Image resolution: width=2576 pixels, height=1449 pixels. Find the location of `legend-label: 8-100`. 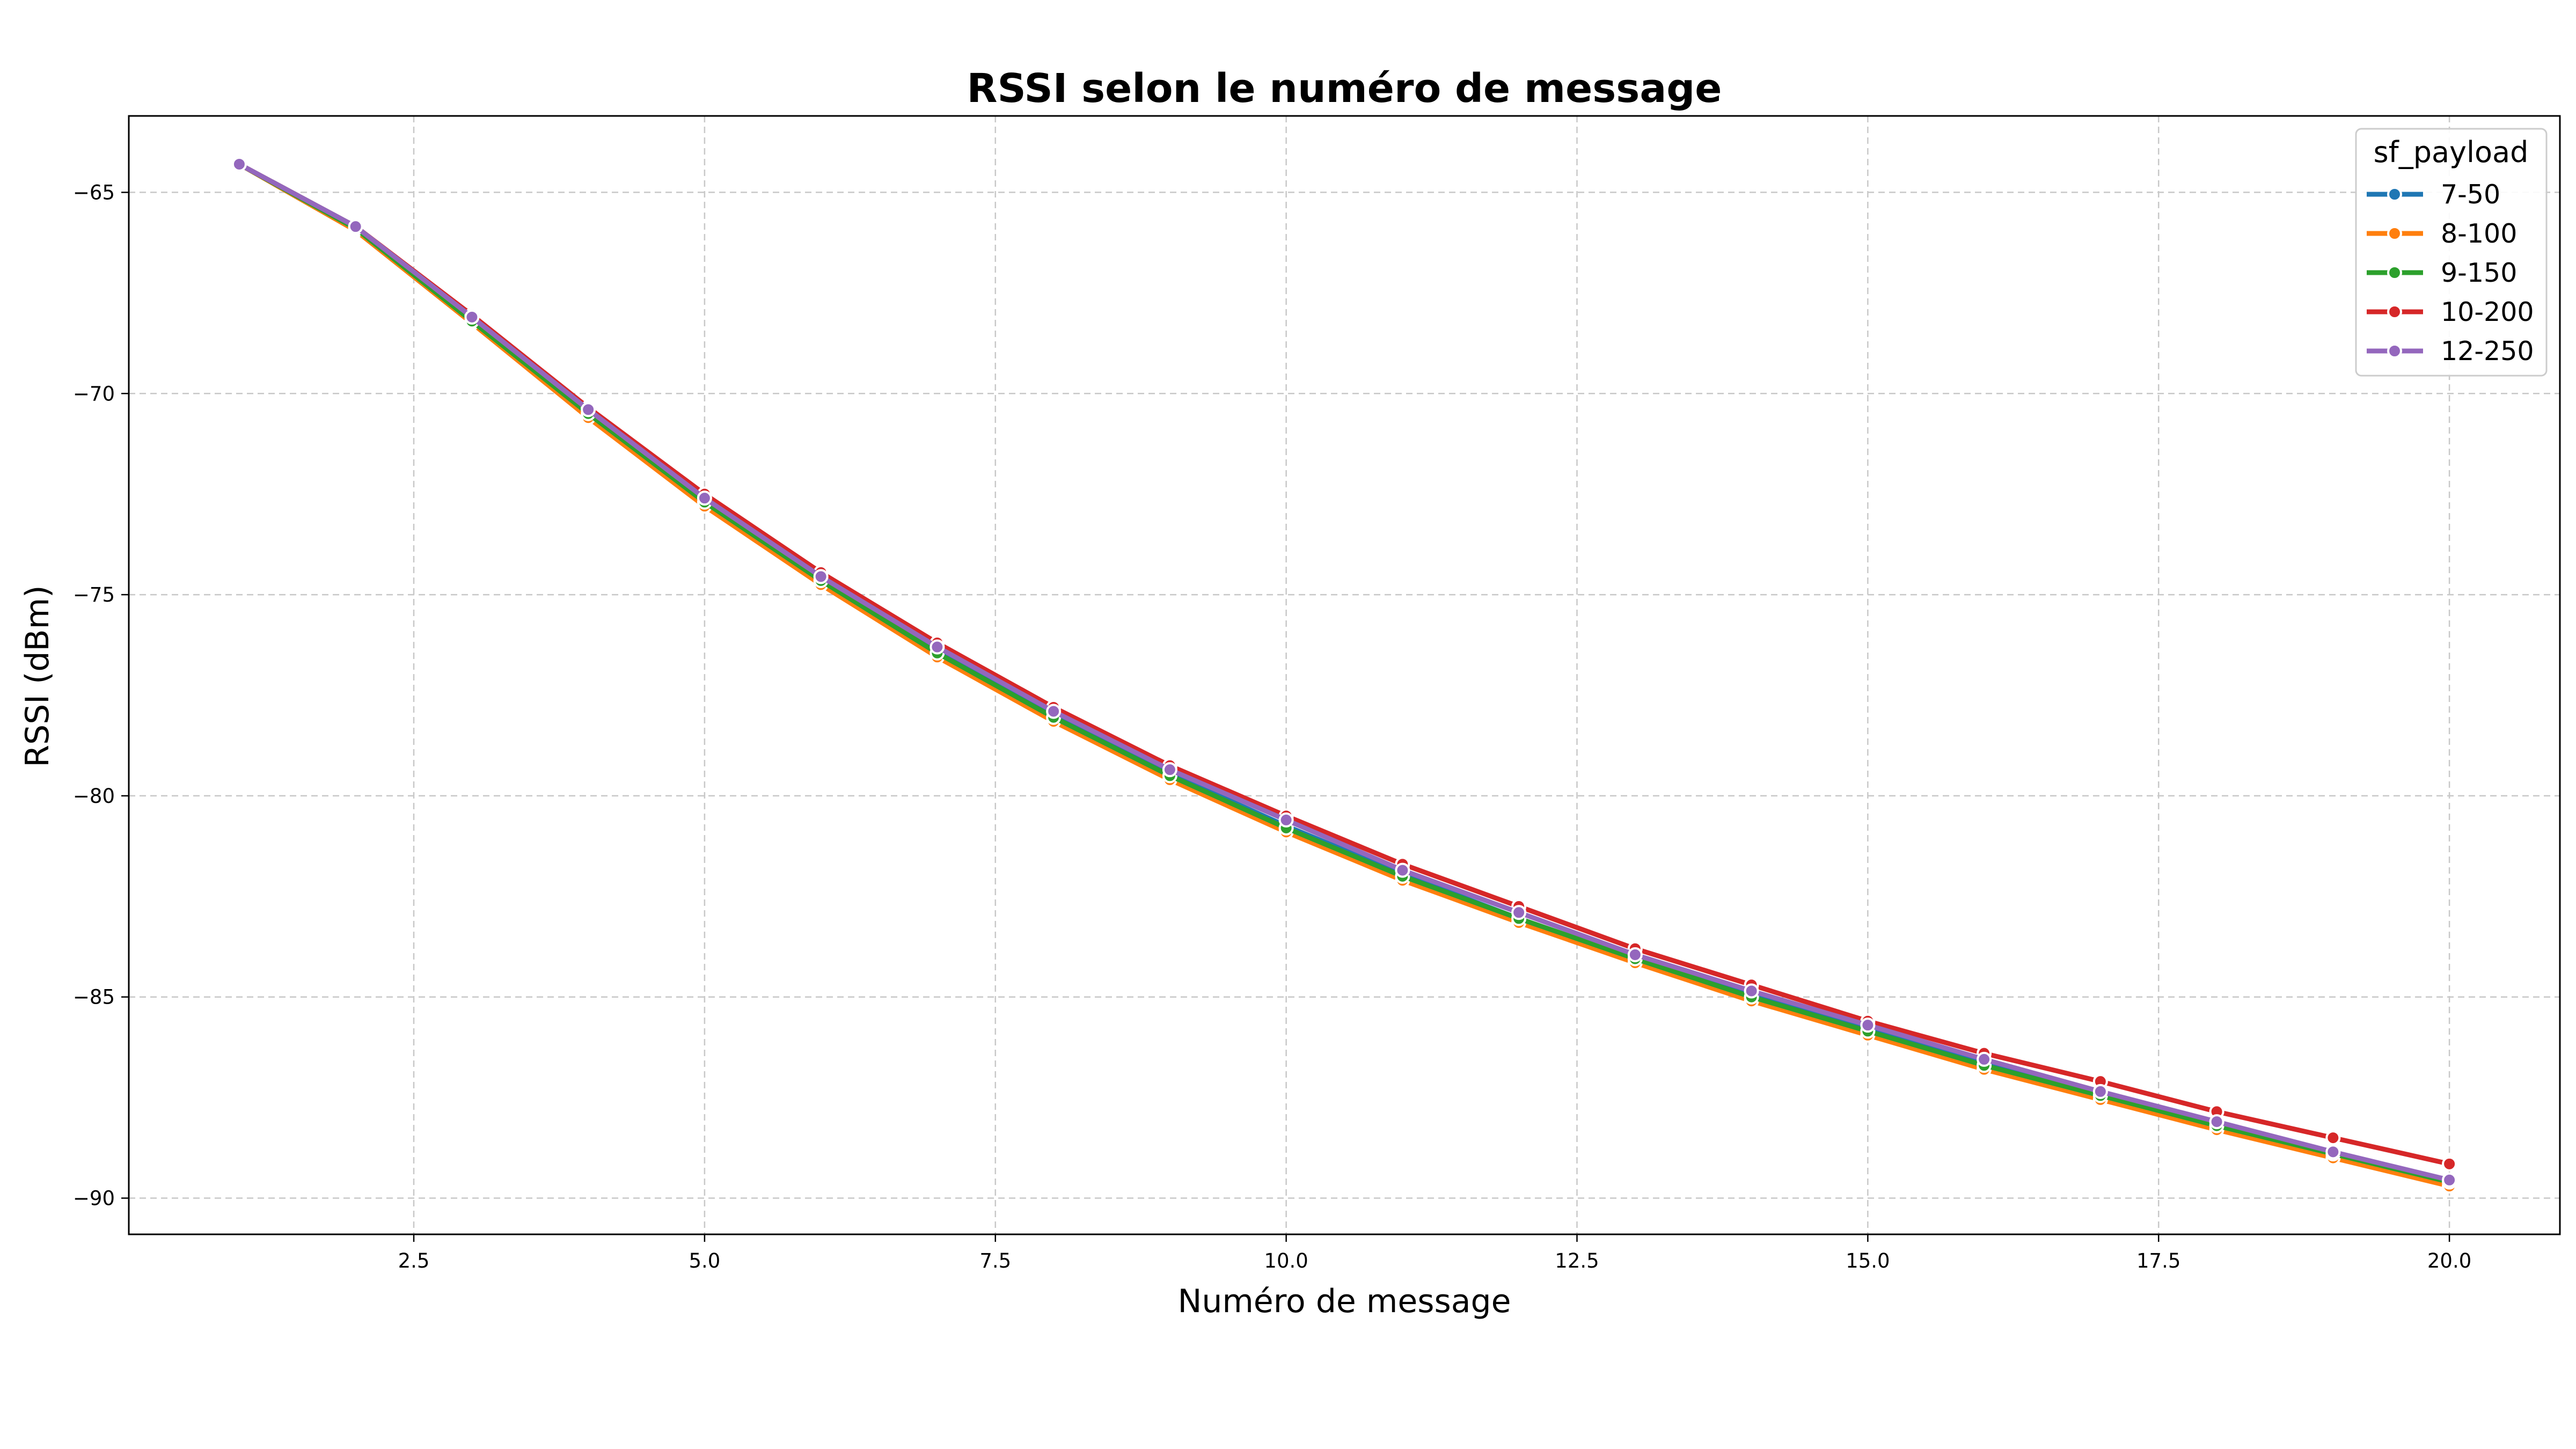

legend-label: 8-100 is located at coordinates (2479, 233).